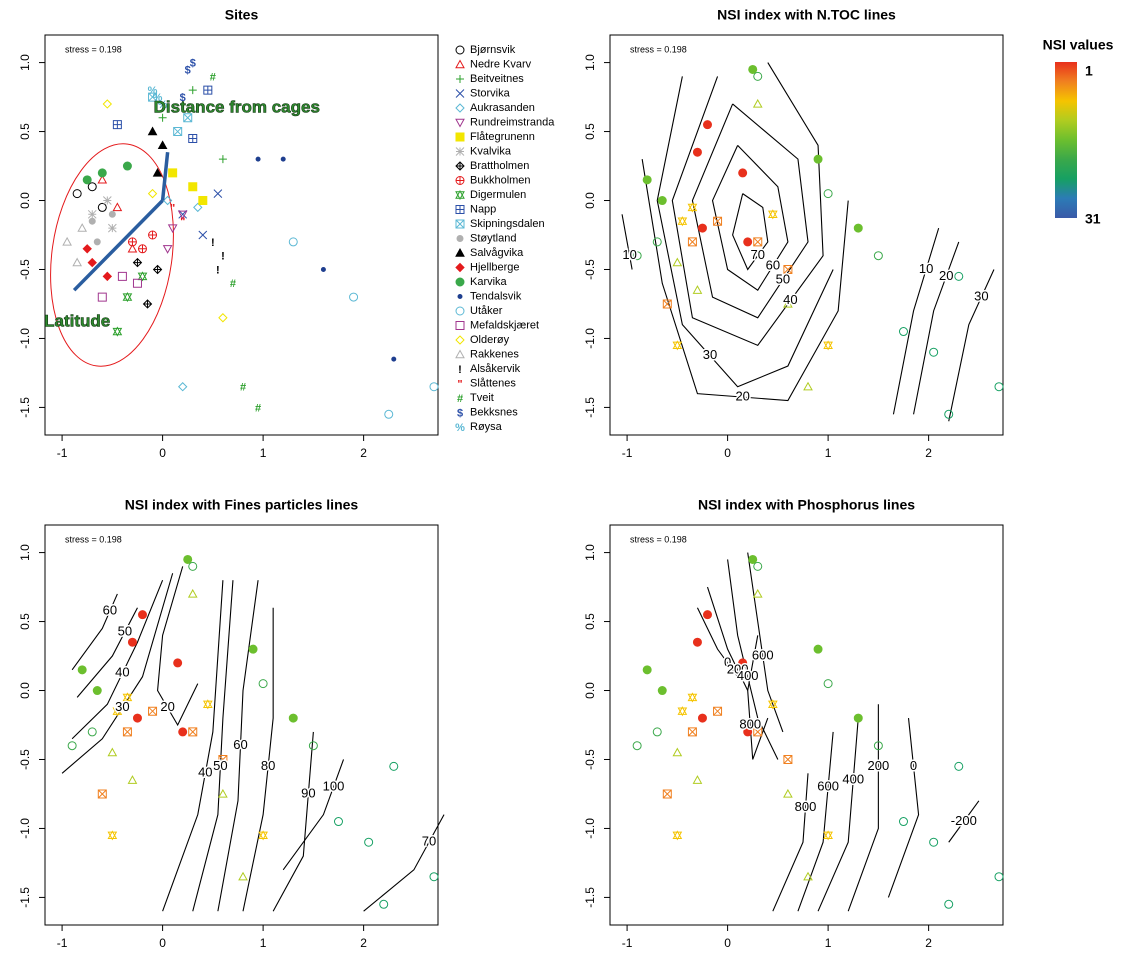 This screenshot has height=978, width=1122. Describe the element at coordinates (1078, 45) in the screenshot. I see `colorbar-title: NSI values` at that location.